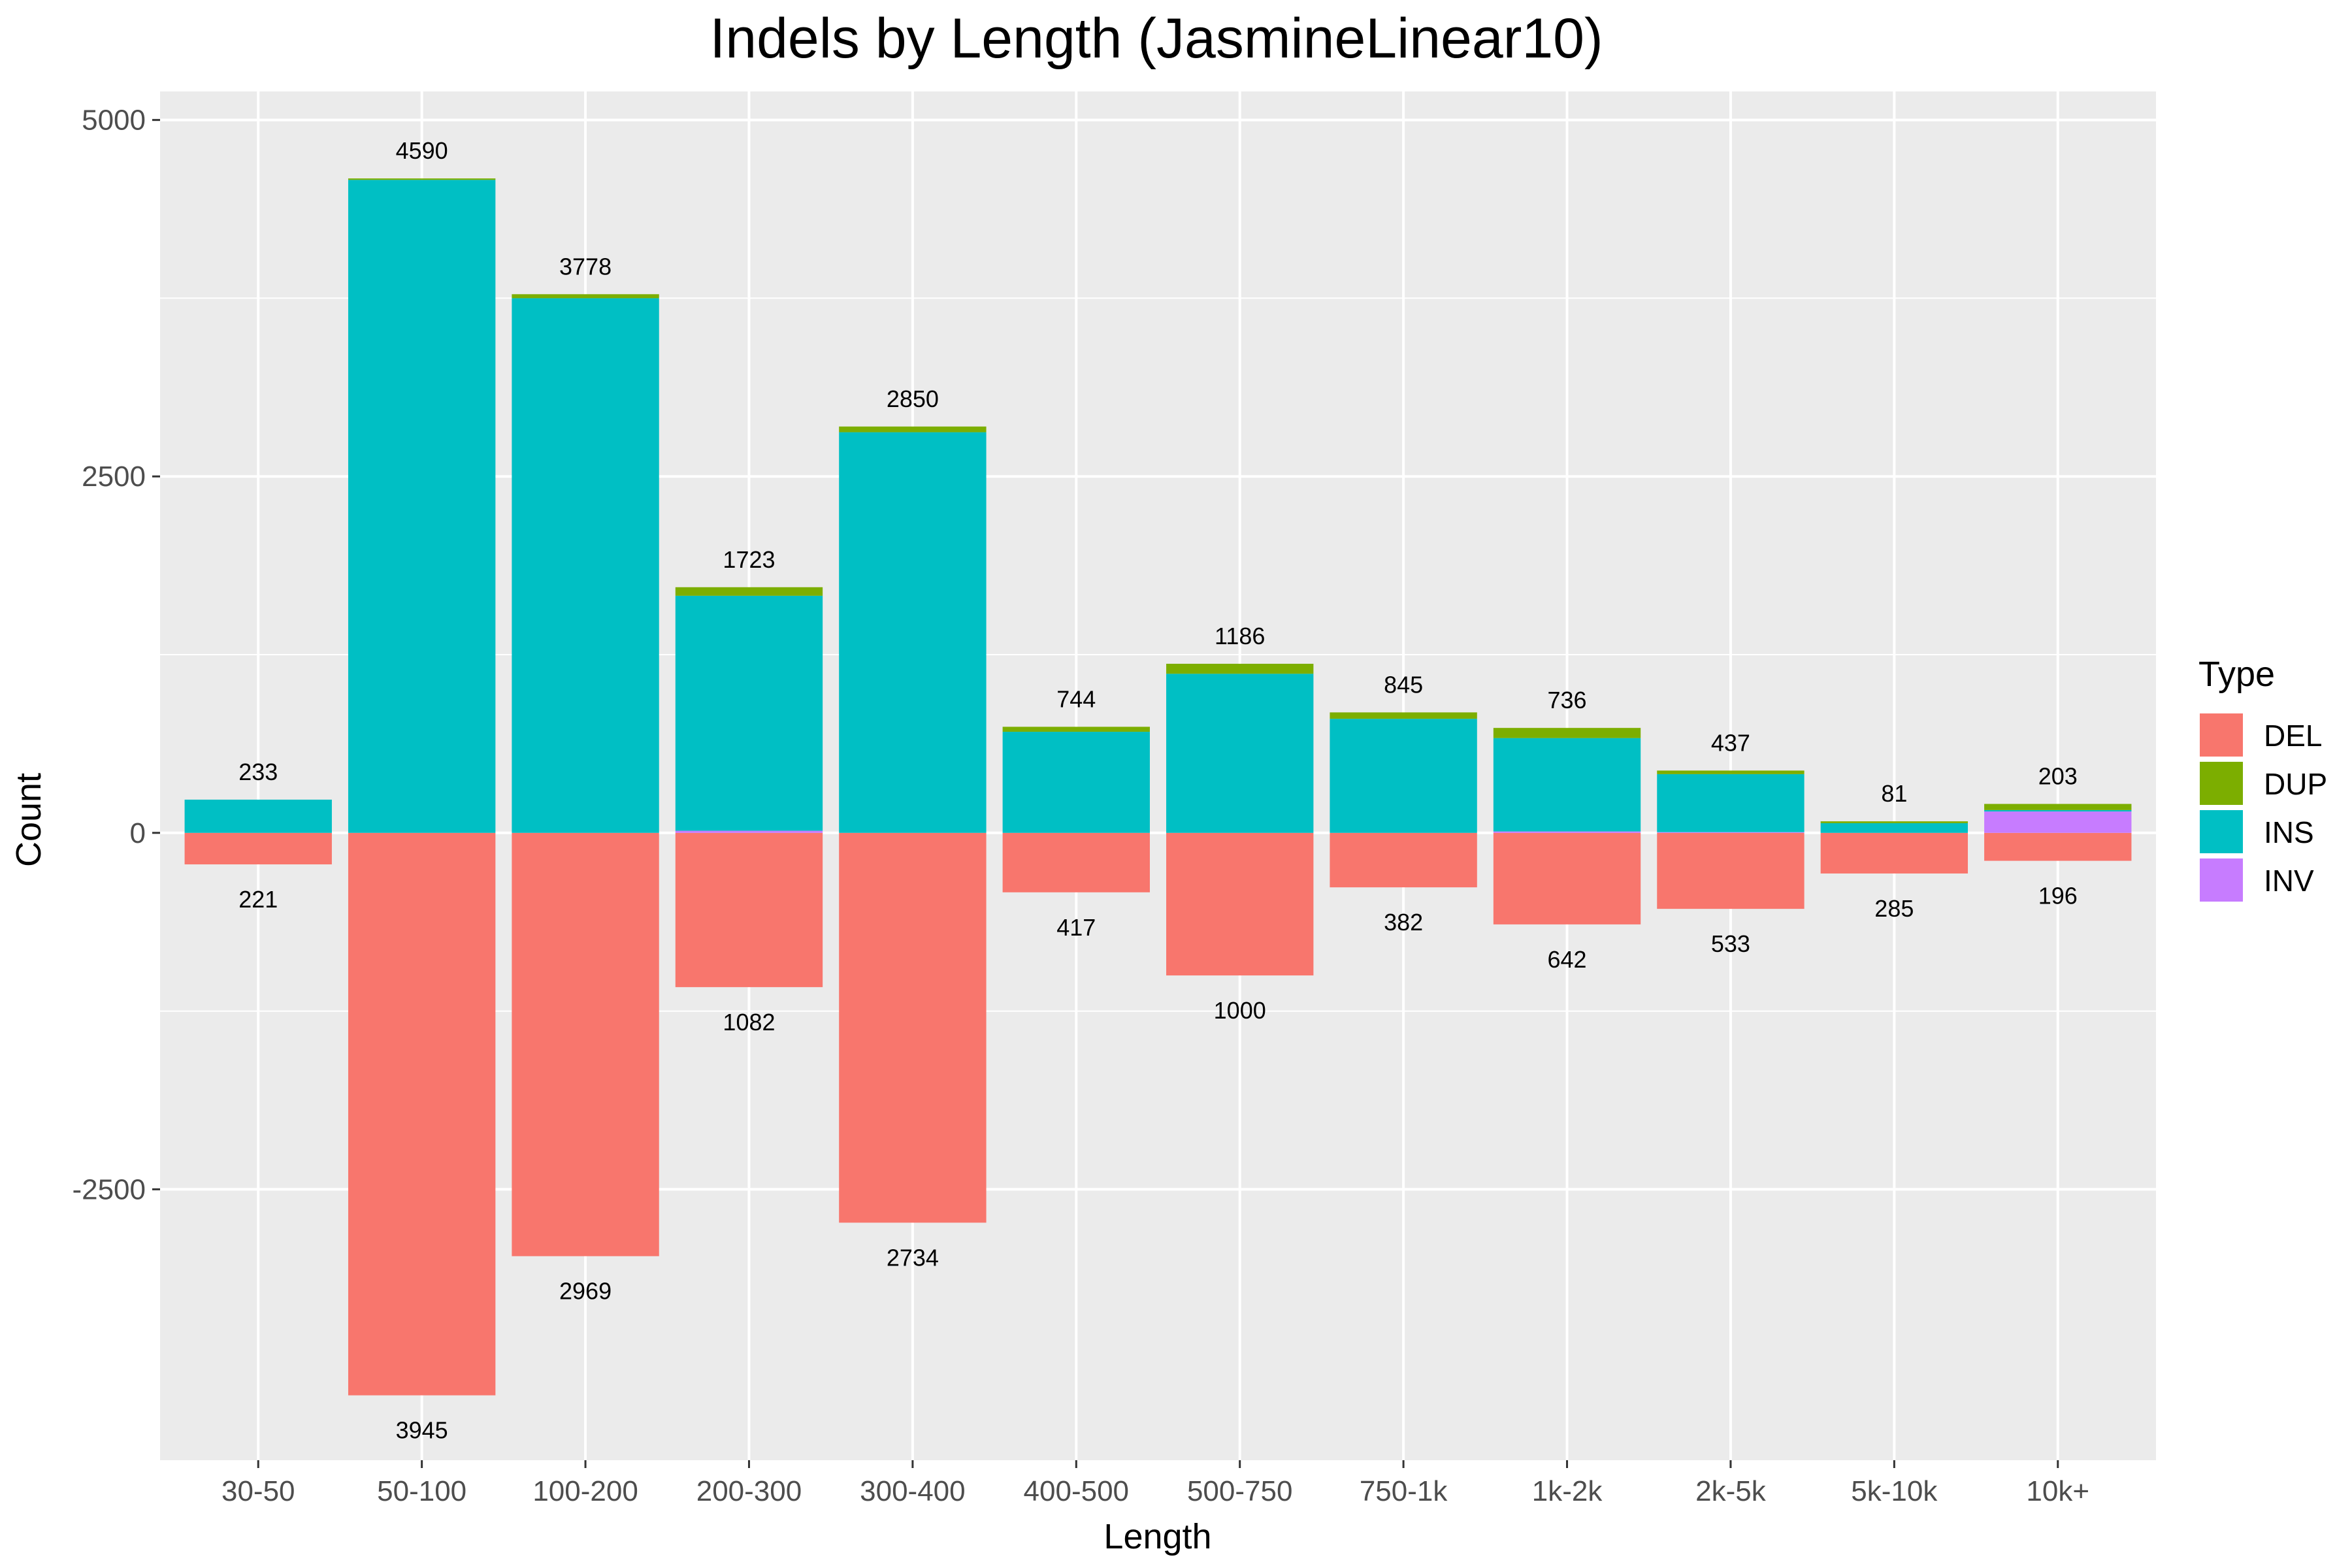  Describe the element at coordinates (1567, 1491) in the screenshot. I see `x-tick-label-1k-2k: 1k-2k` at that location.